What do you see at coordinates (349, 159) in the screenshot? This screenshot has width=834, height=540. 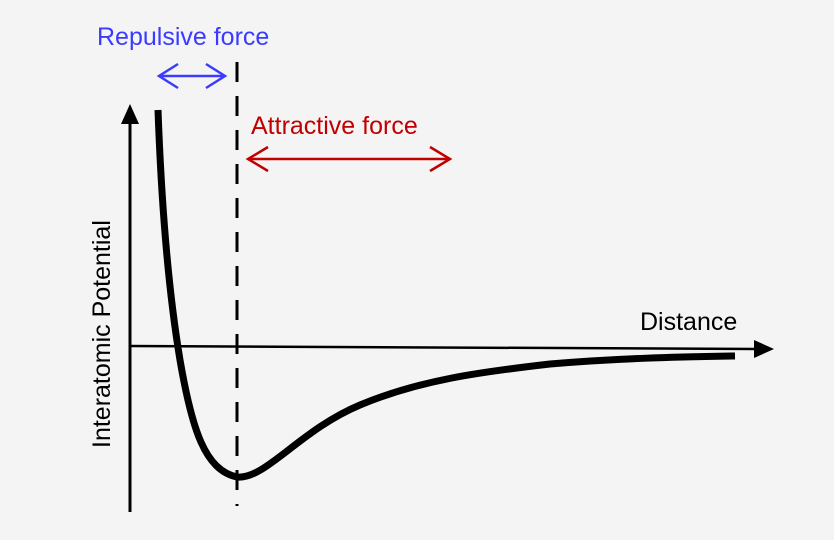 I see `attractive-arrow` at bounding box center [349, 159].